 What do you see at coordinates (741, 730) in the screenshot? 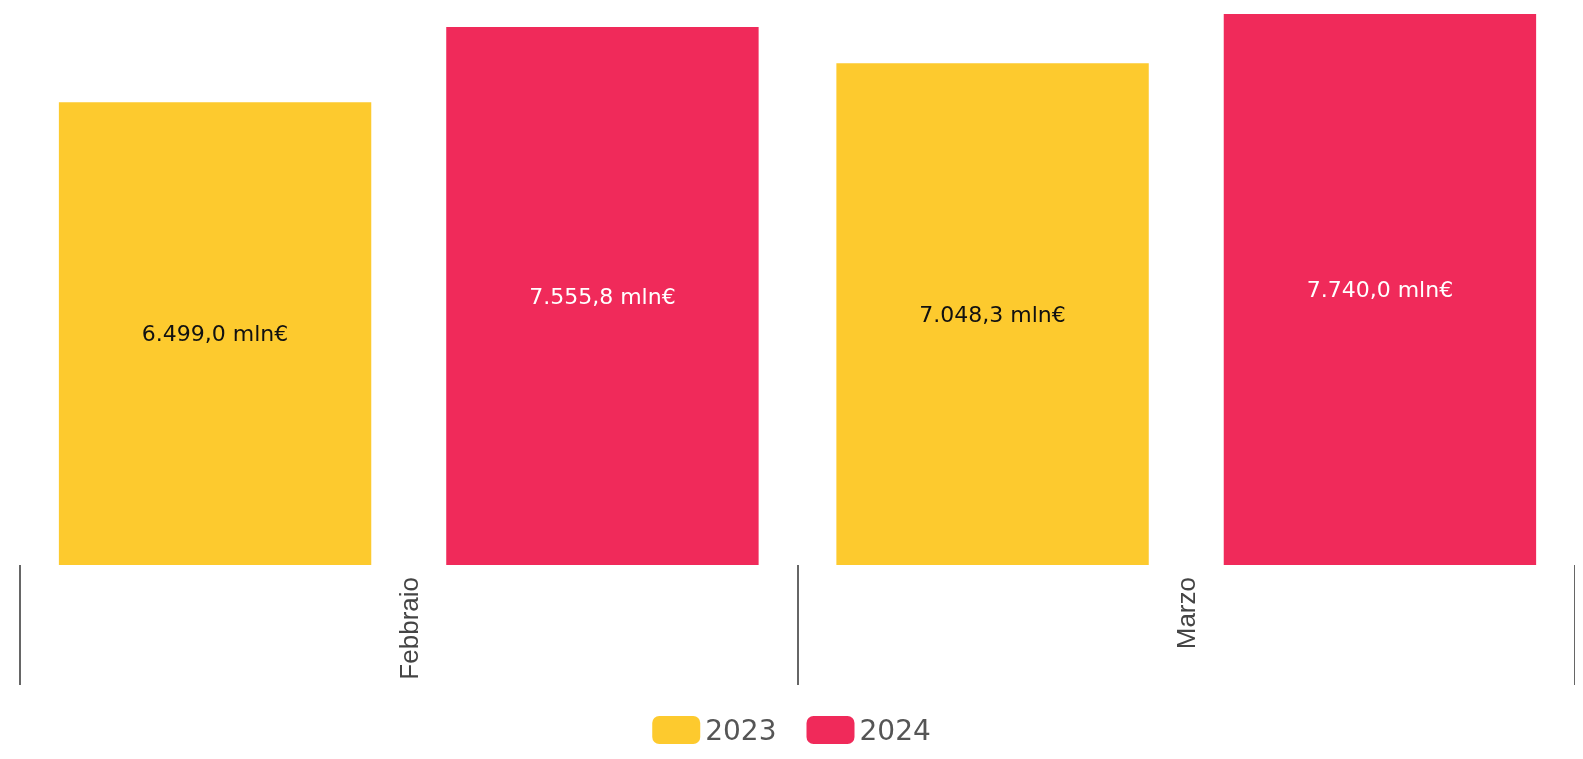
I see `legend-label: 2023` at bounding box center [741, 730].